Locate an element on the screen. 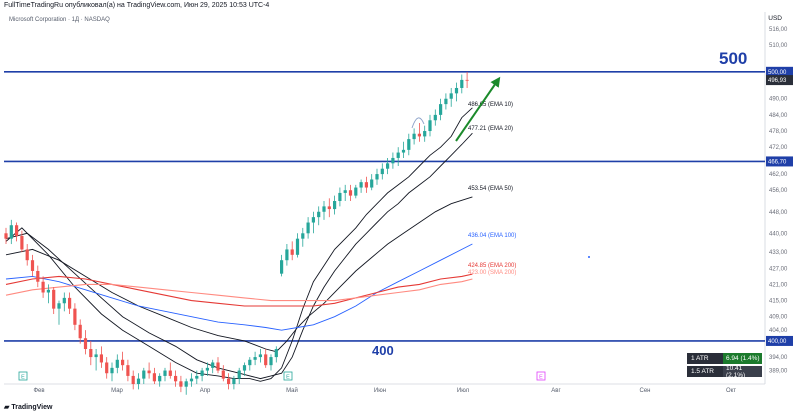 The image size is (800, 414). price-axis-tick: 394,00 is located at coordinates (778, 358).